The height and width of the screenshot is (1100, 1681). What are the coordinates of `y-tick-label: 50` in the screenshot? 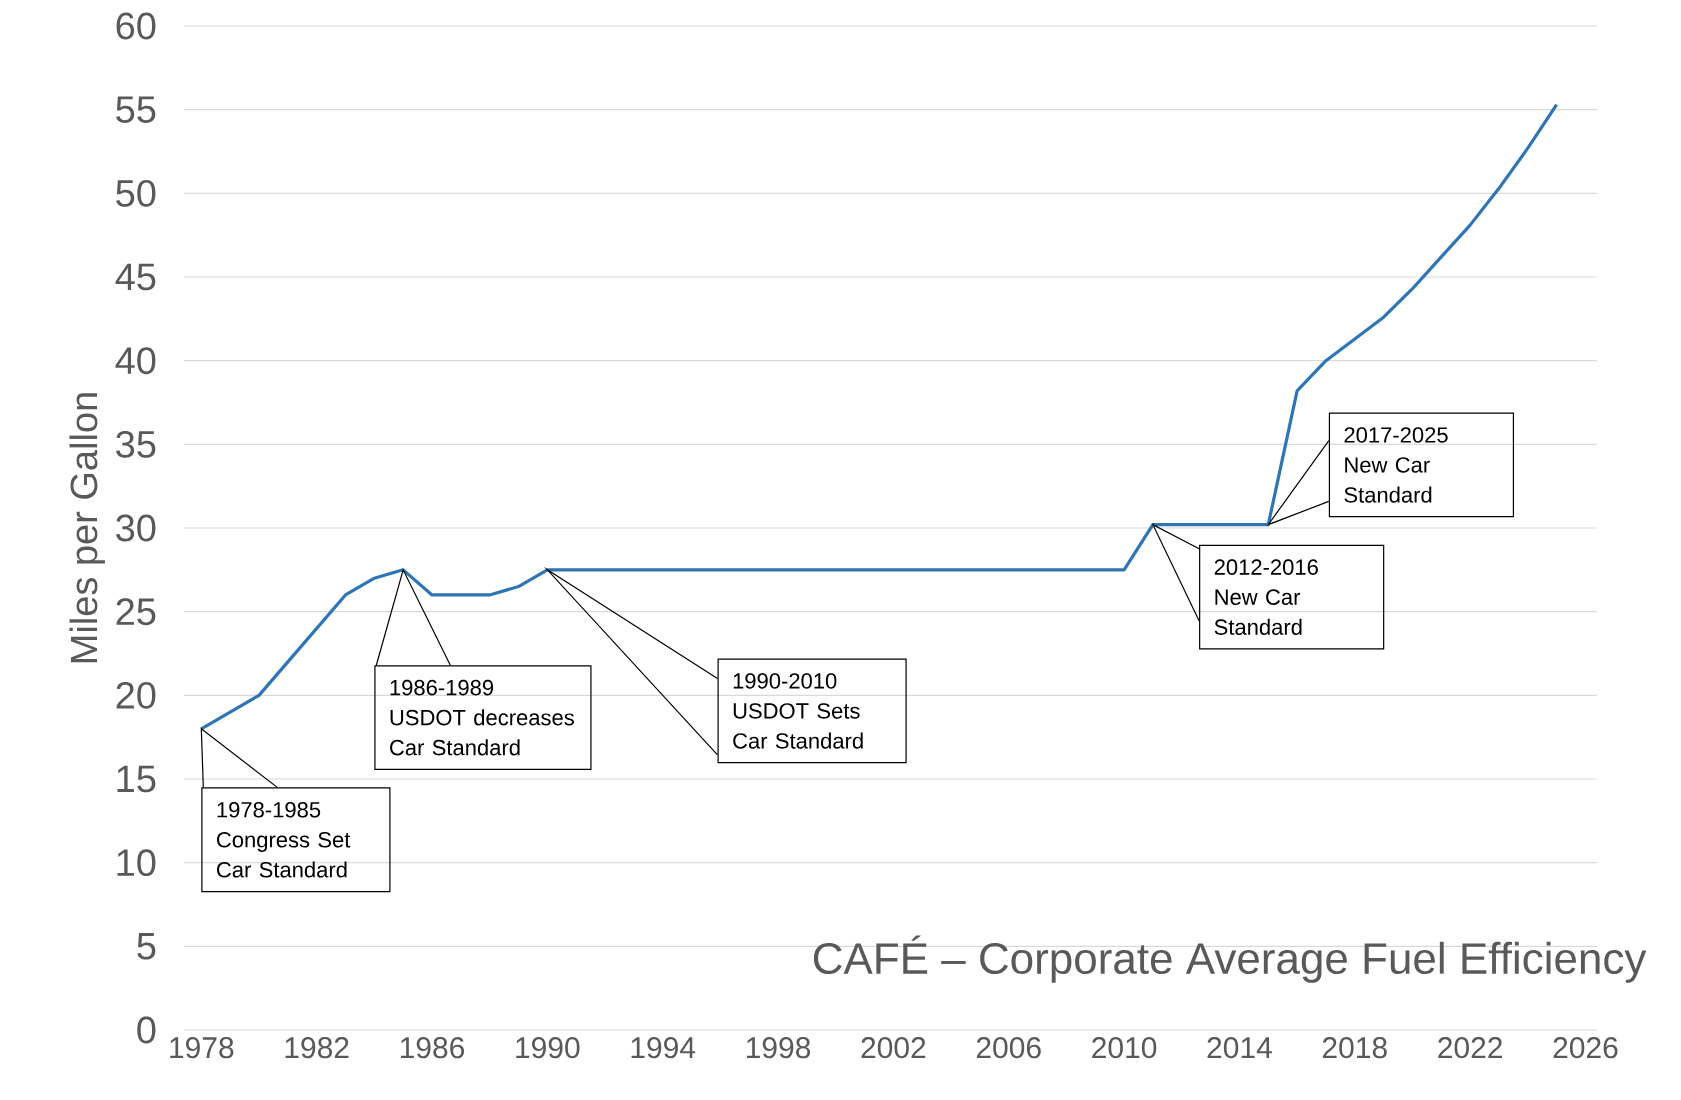 It's located at (136, 193).